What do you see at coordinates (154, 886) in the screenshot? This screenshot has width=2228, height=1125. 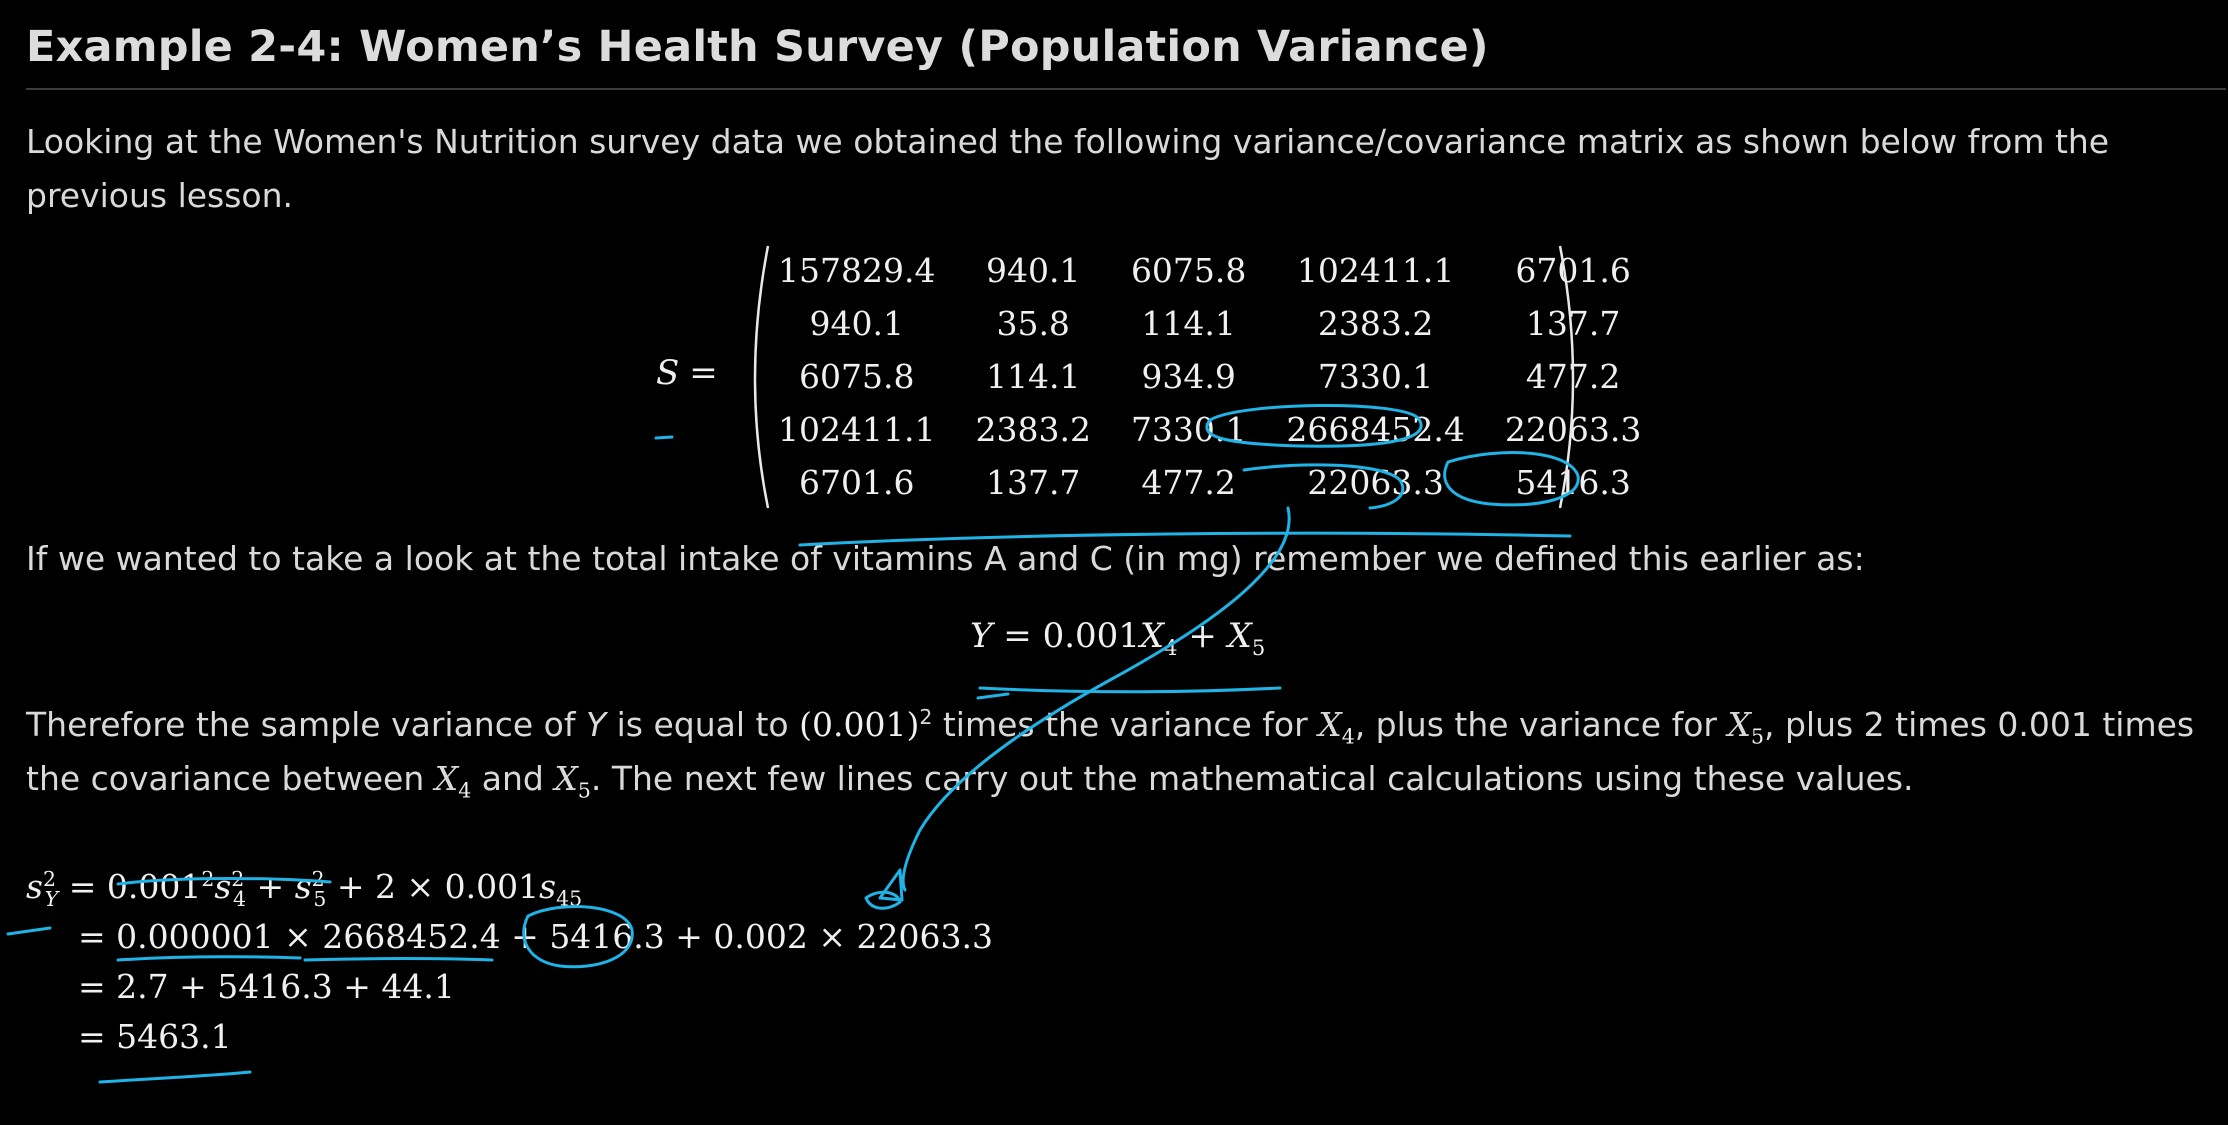 I see `calc-coef: 0.001` at bounding box center [154, 886].